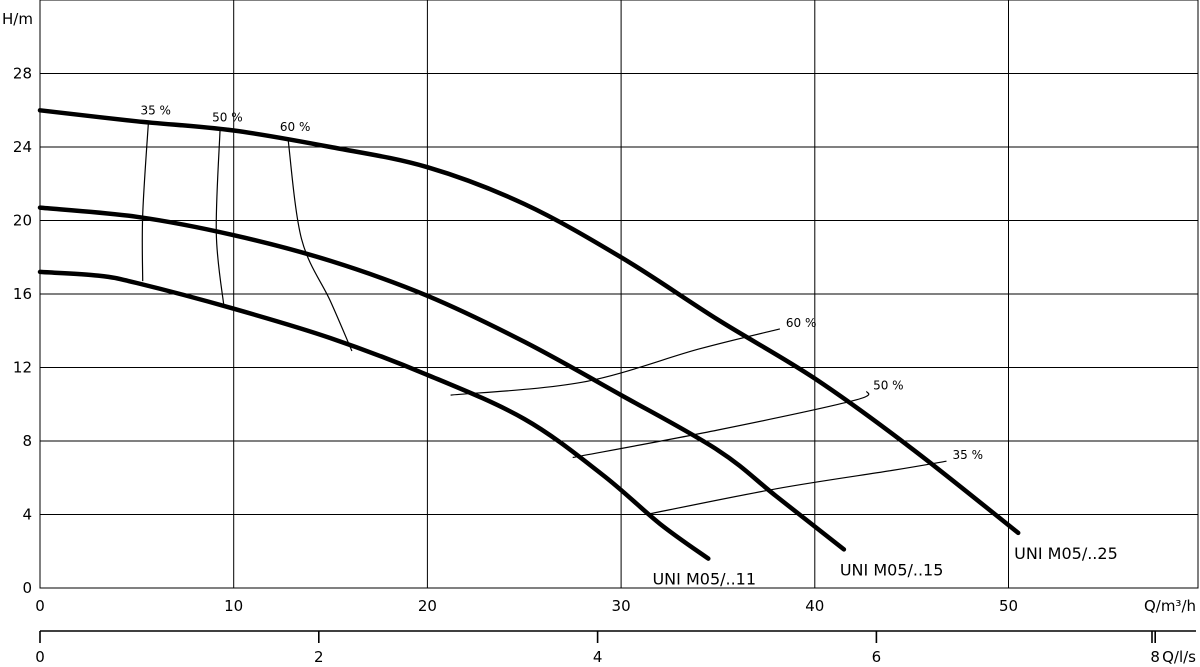 The width and height of the screenshot is (1200, 667). Describe the element at coordinates (155, 110) in the screenshot. I see `efficiency-label-upper: 35 %` at that location.